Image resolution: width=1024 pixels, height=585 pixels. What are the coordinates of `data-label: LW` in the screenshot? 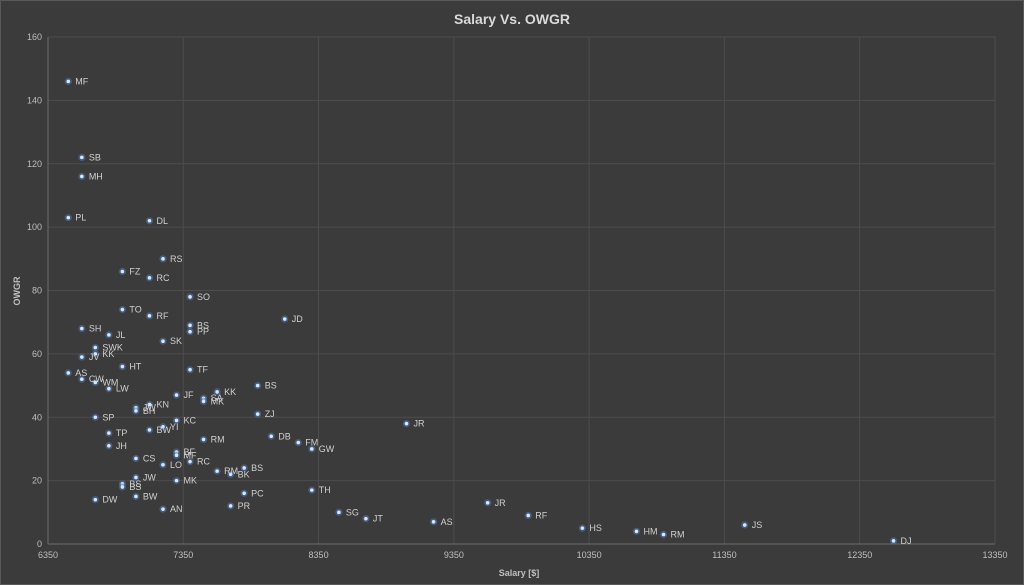 It's located at (122, 389).